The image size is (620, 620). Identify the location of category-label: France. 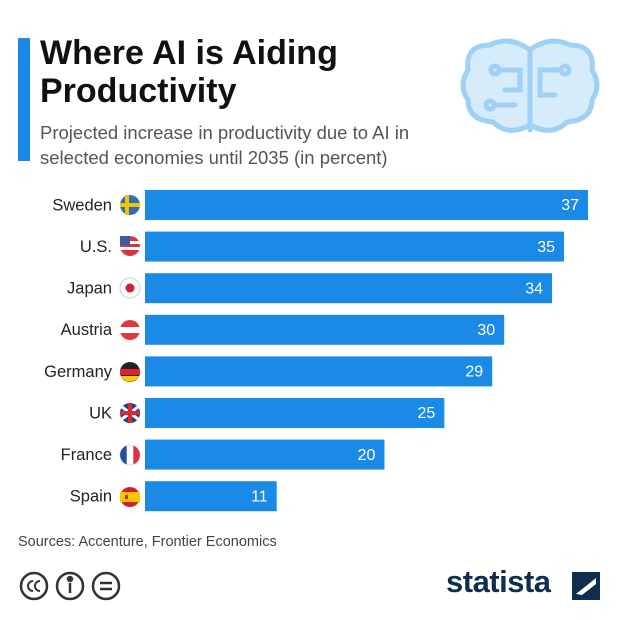
(86, 455).